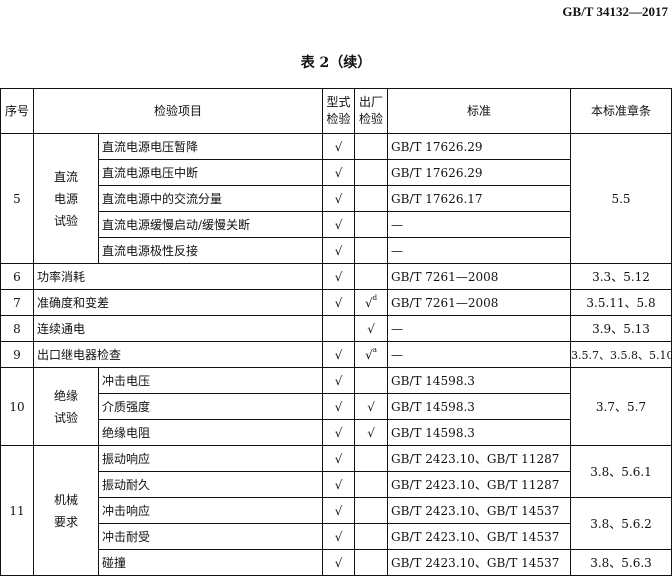  I want to click on test-item: 振动响应, so click(210, 458).